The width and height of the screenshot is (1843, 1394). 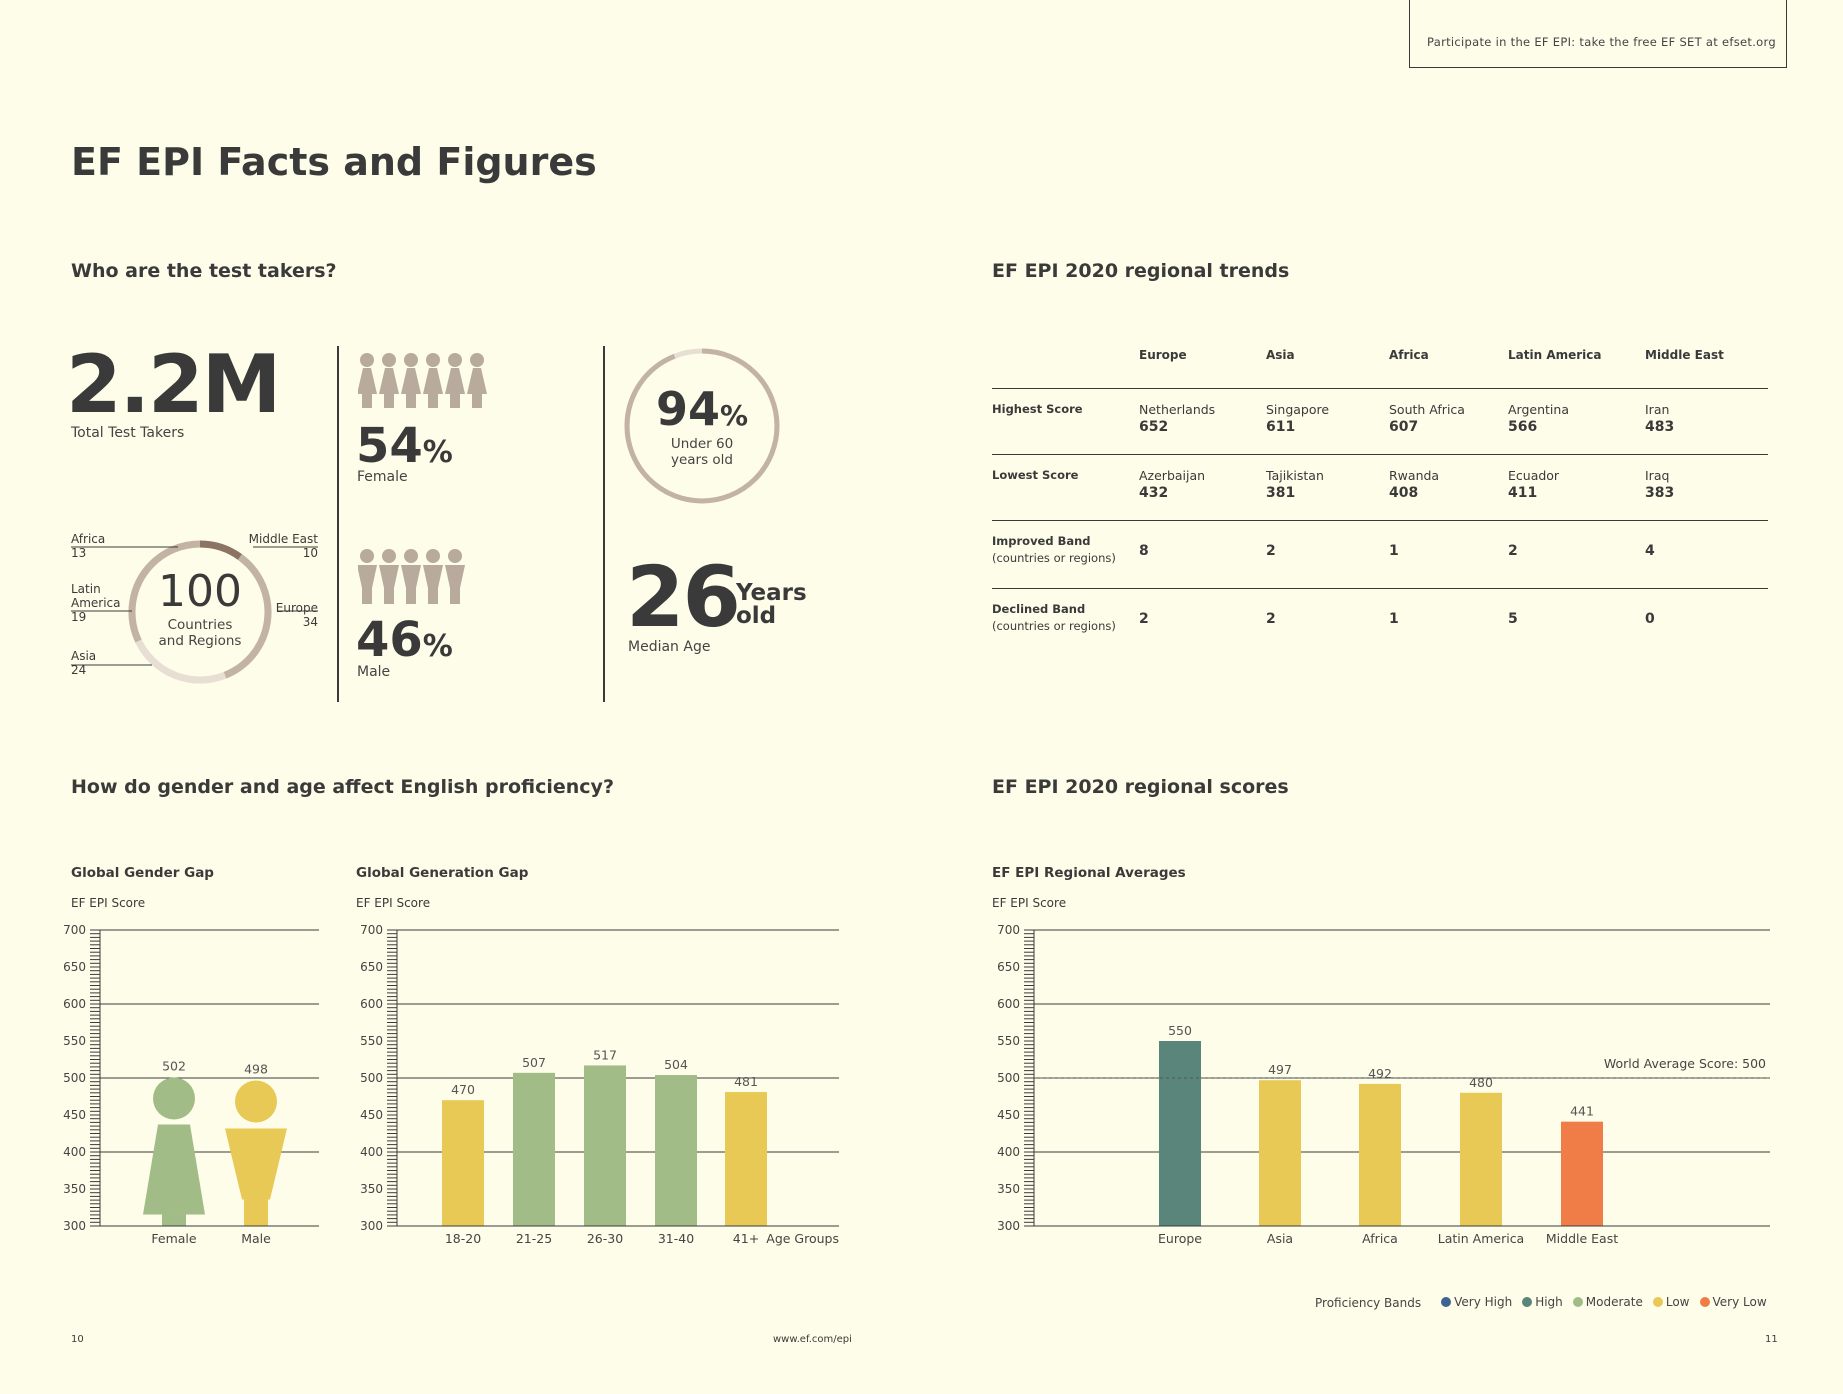 What do you see at coordinates (1513, 619) in the screenshot?
I see `table-cell-value: 5` at bounding box center [1513, 619].